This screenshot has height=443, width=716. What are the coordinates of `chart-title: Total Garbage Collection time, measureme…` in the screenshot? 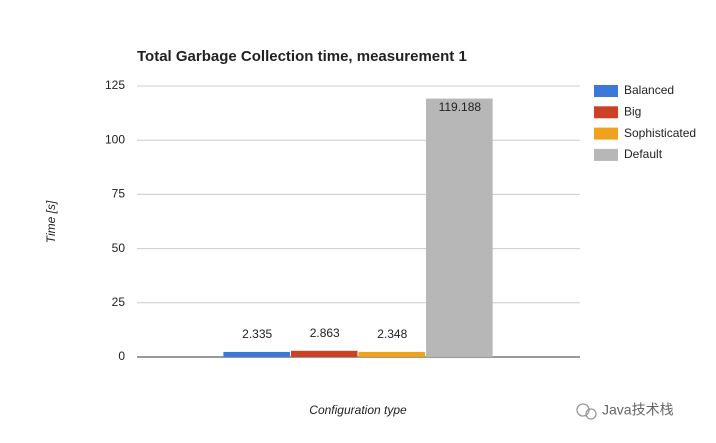 It's located at (302, 56).